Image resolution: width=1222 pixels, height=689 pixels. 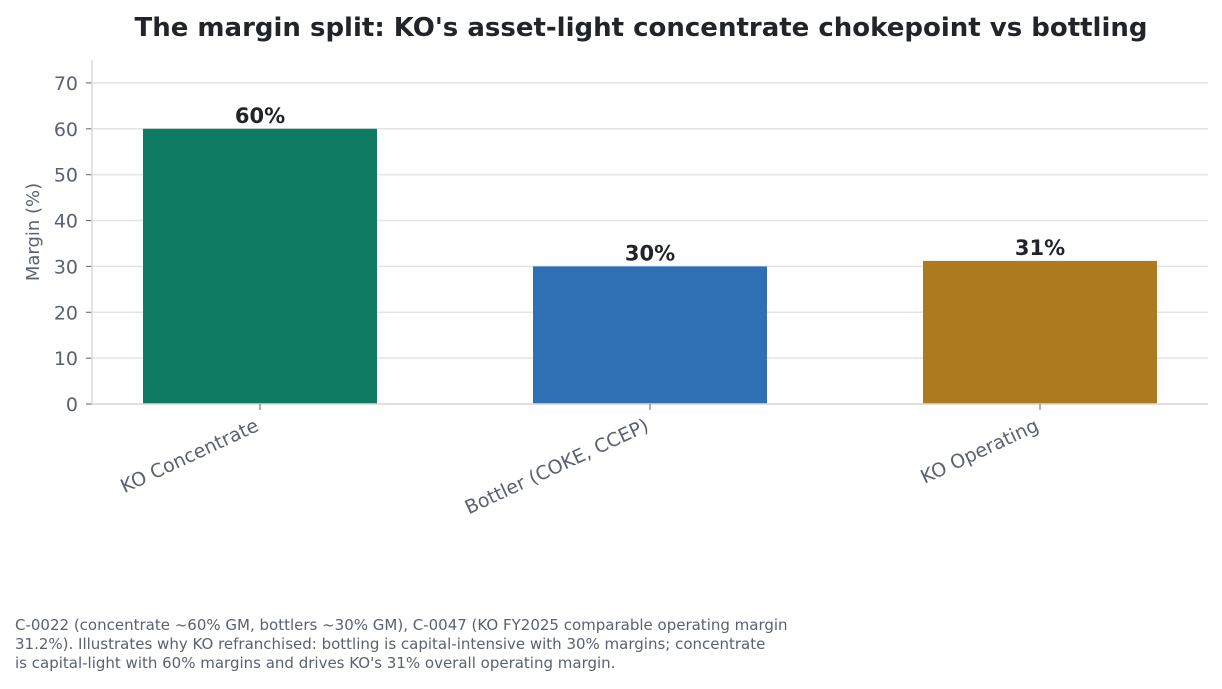 What do you see at coordinates (260, 116) in the screenshot?
I see `data-label: 60%` at bounding box center [260, 116].